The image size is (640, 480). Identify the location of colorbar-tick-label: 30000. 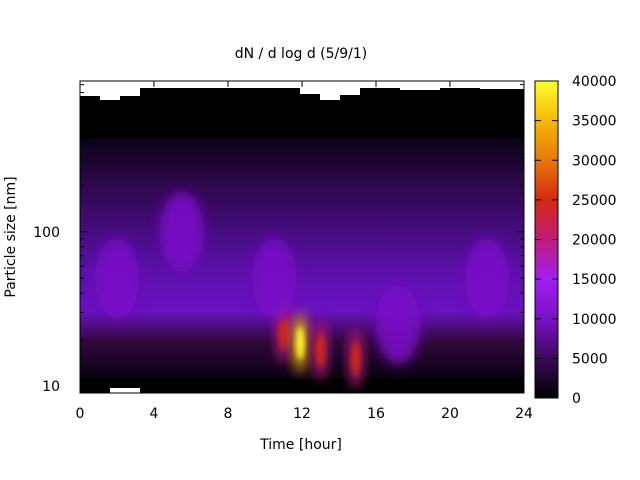
(594, 161).